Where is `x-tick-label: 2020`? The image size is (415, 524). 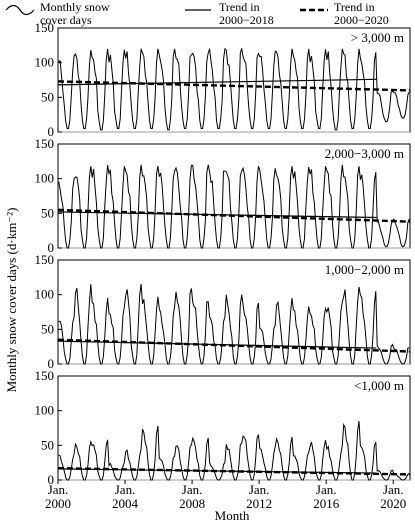
x-tick-label: 2020 is located at coordinates (393, 503).